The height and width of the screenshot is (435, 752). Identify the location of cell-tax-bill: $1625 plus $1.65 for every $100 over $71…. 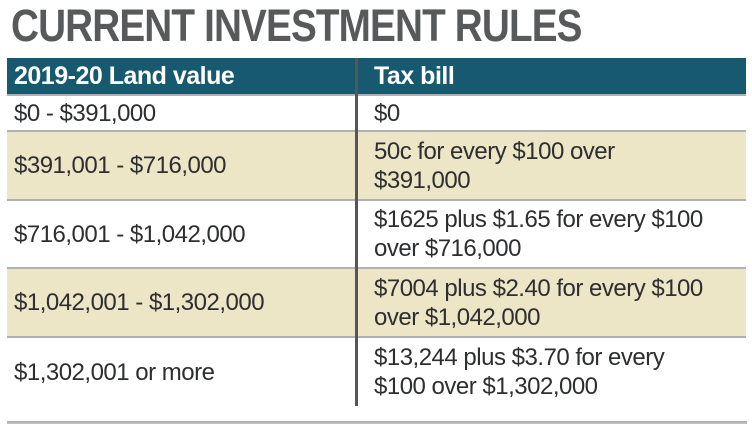
(538, 234).